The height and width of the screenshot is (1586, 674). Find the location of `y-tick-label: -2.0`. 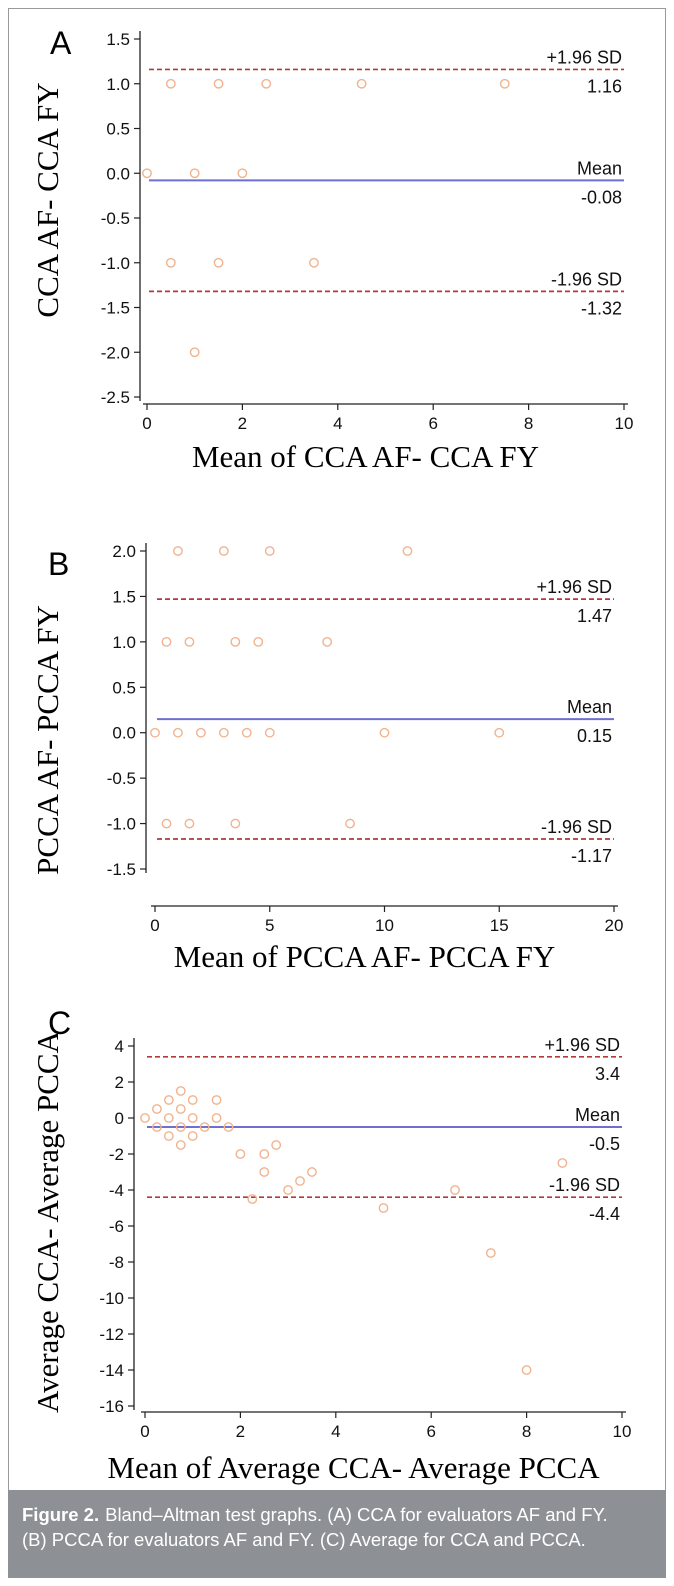

y-tick-label: -2.0 is located at coordinates (115, 352).